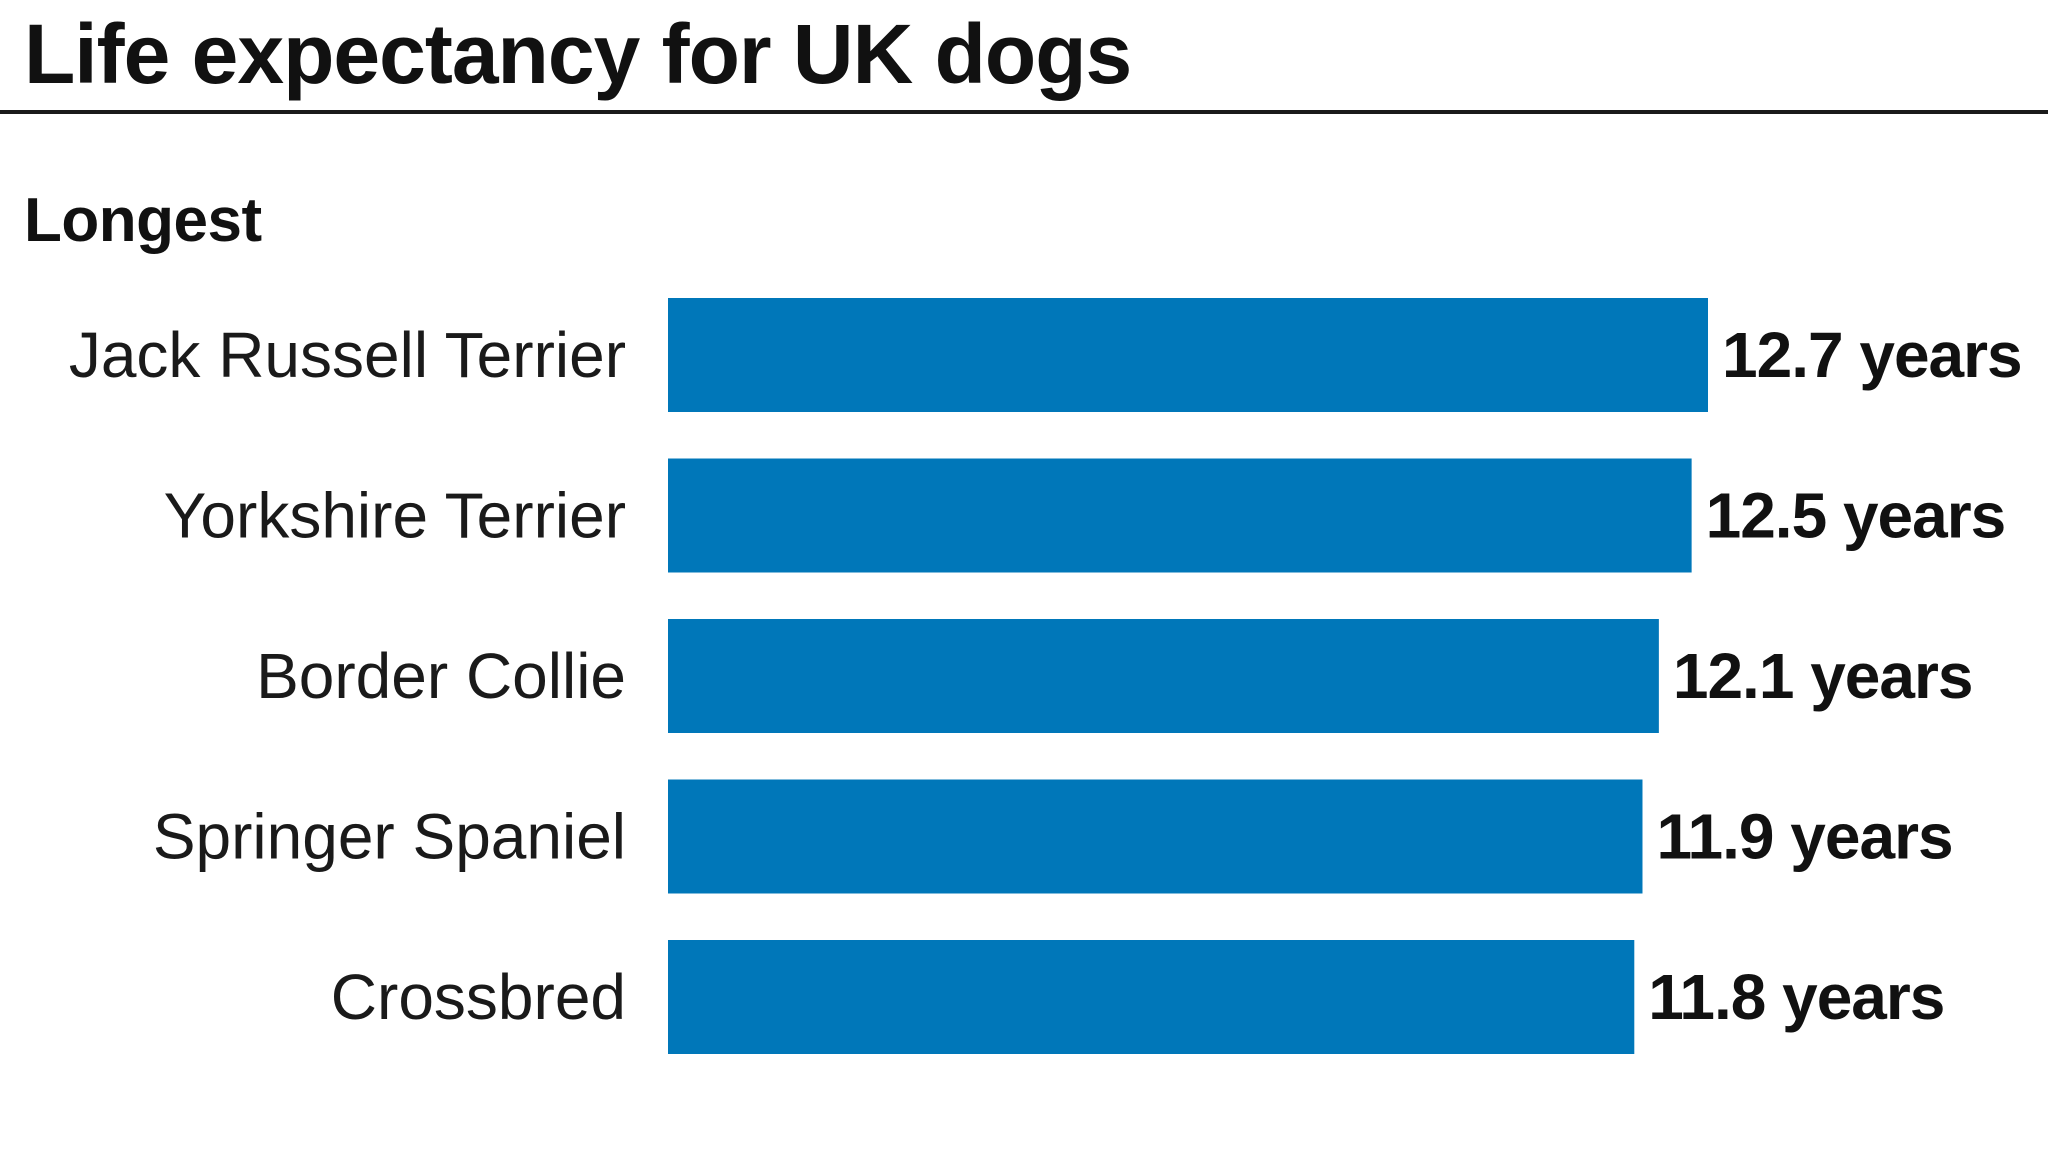 The image size is (2048, 1152). What do you see at coordinates (578, 54) in the screenshot?
I see `chart-title: Life expectancy for UK dogs` at bounding box center [578, 54].